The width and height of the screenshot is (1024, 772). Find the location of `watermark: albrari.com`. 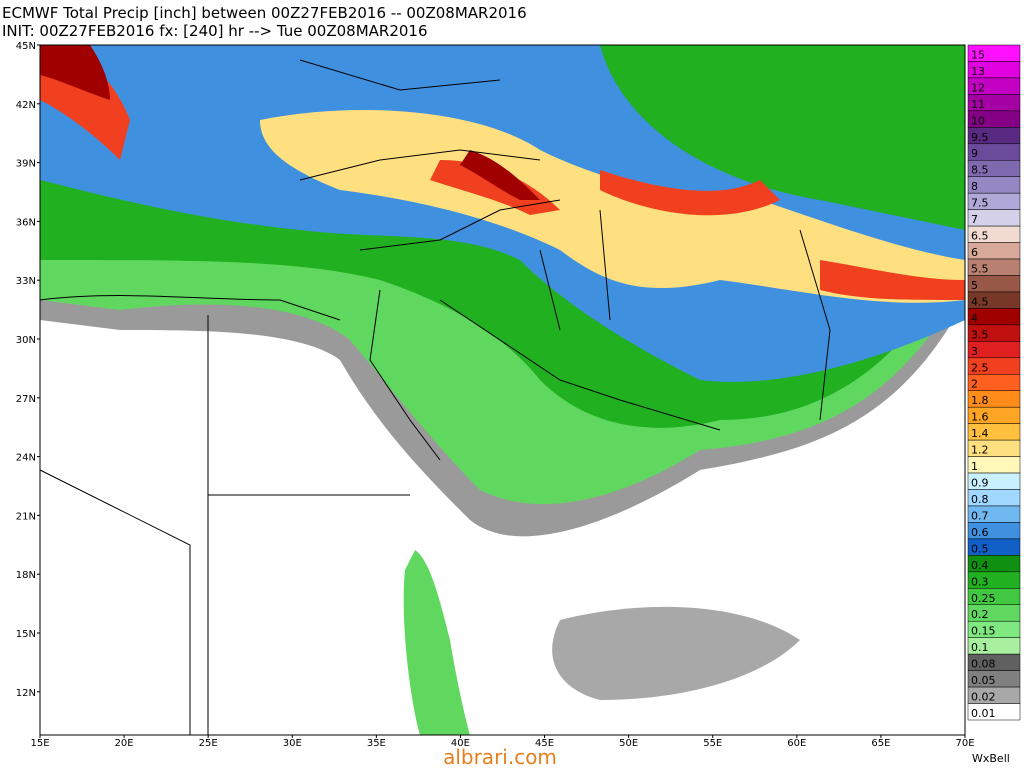

watermark: albrari.com is located at coordinates (500, 756).